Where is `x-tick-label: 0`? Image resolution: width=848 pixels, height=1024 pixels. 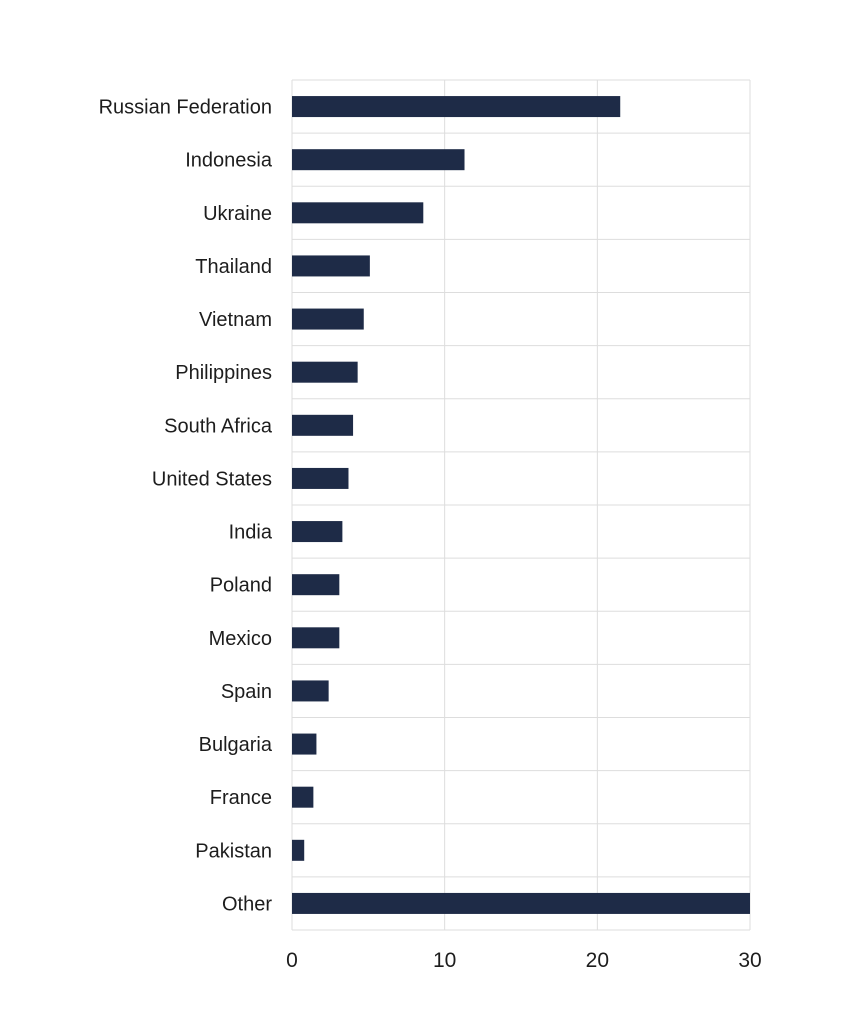 x-tick-label: 0 is located at coordinates (292, 960).